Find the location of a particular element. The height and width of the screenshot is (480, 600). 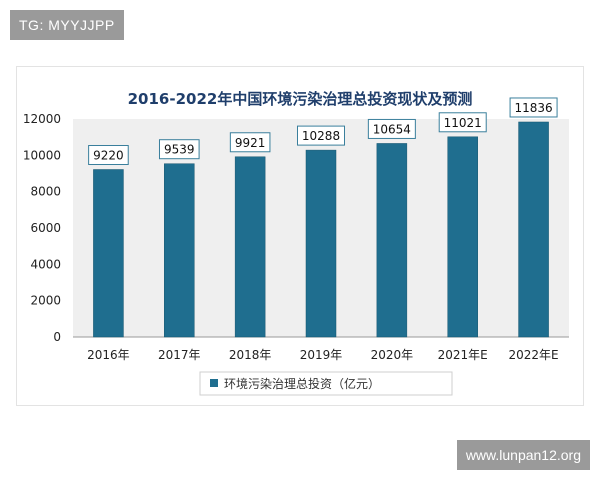

data-label: 9539 is located at coordinates (179, 150).